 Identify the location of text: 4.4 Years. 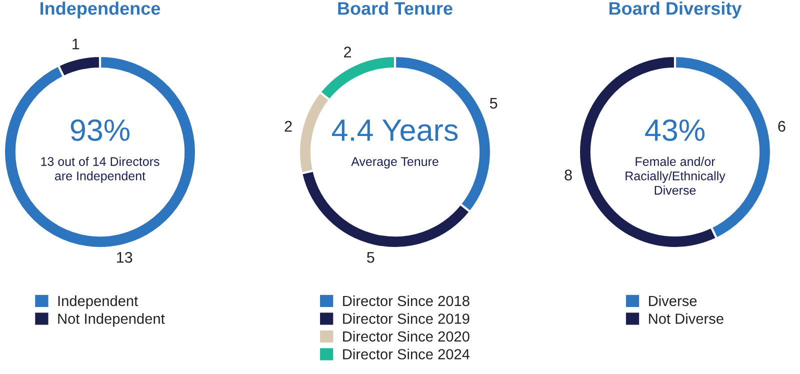
(395, 130).